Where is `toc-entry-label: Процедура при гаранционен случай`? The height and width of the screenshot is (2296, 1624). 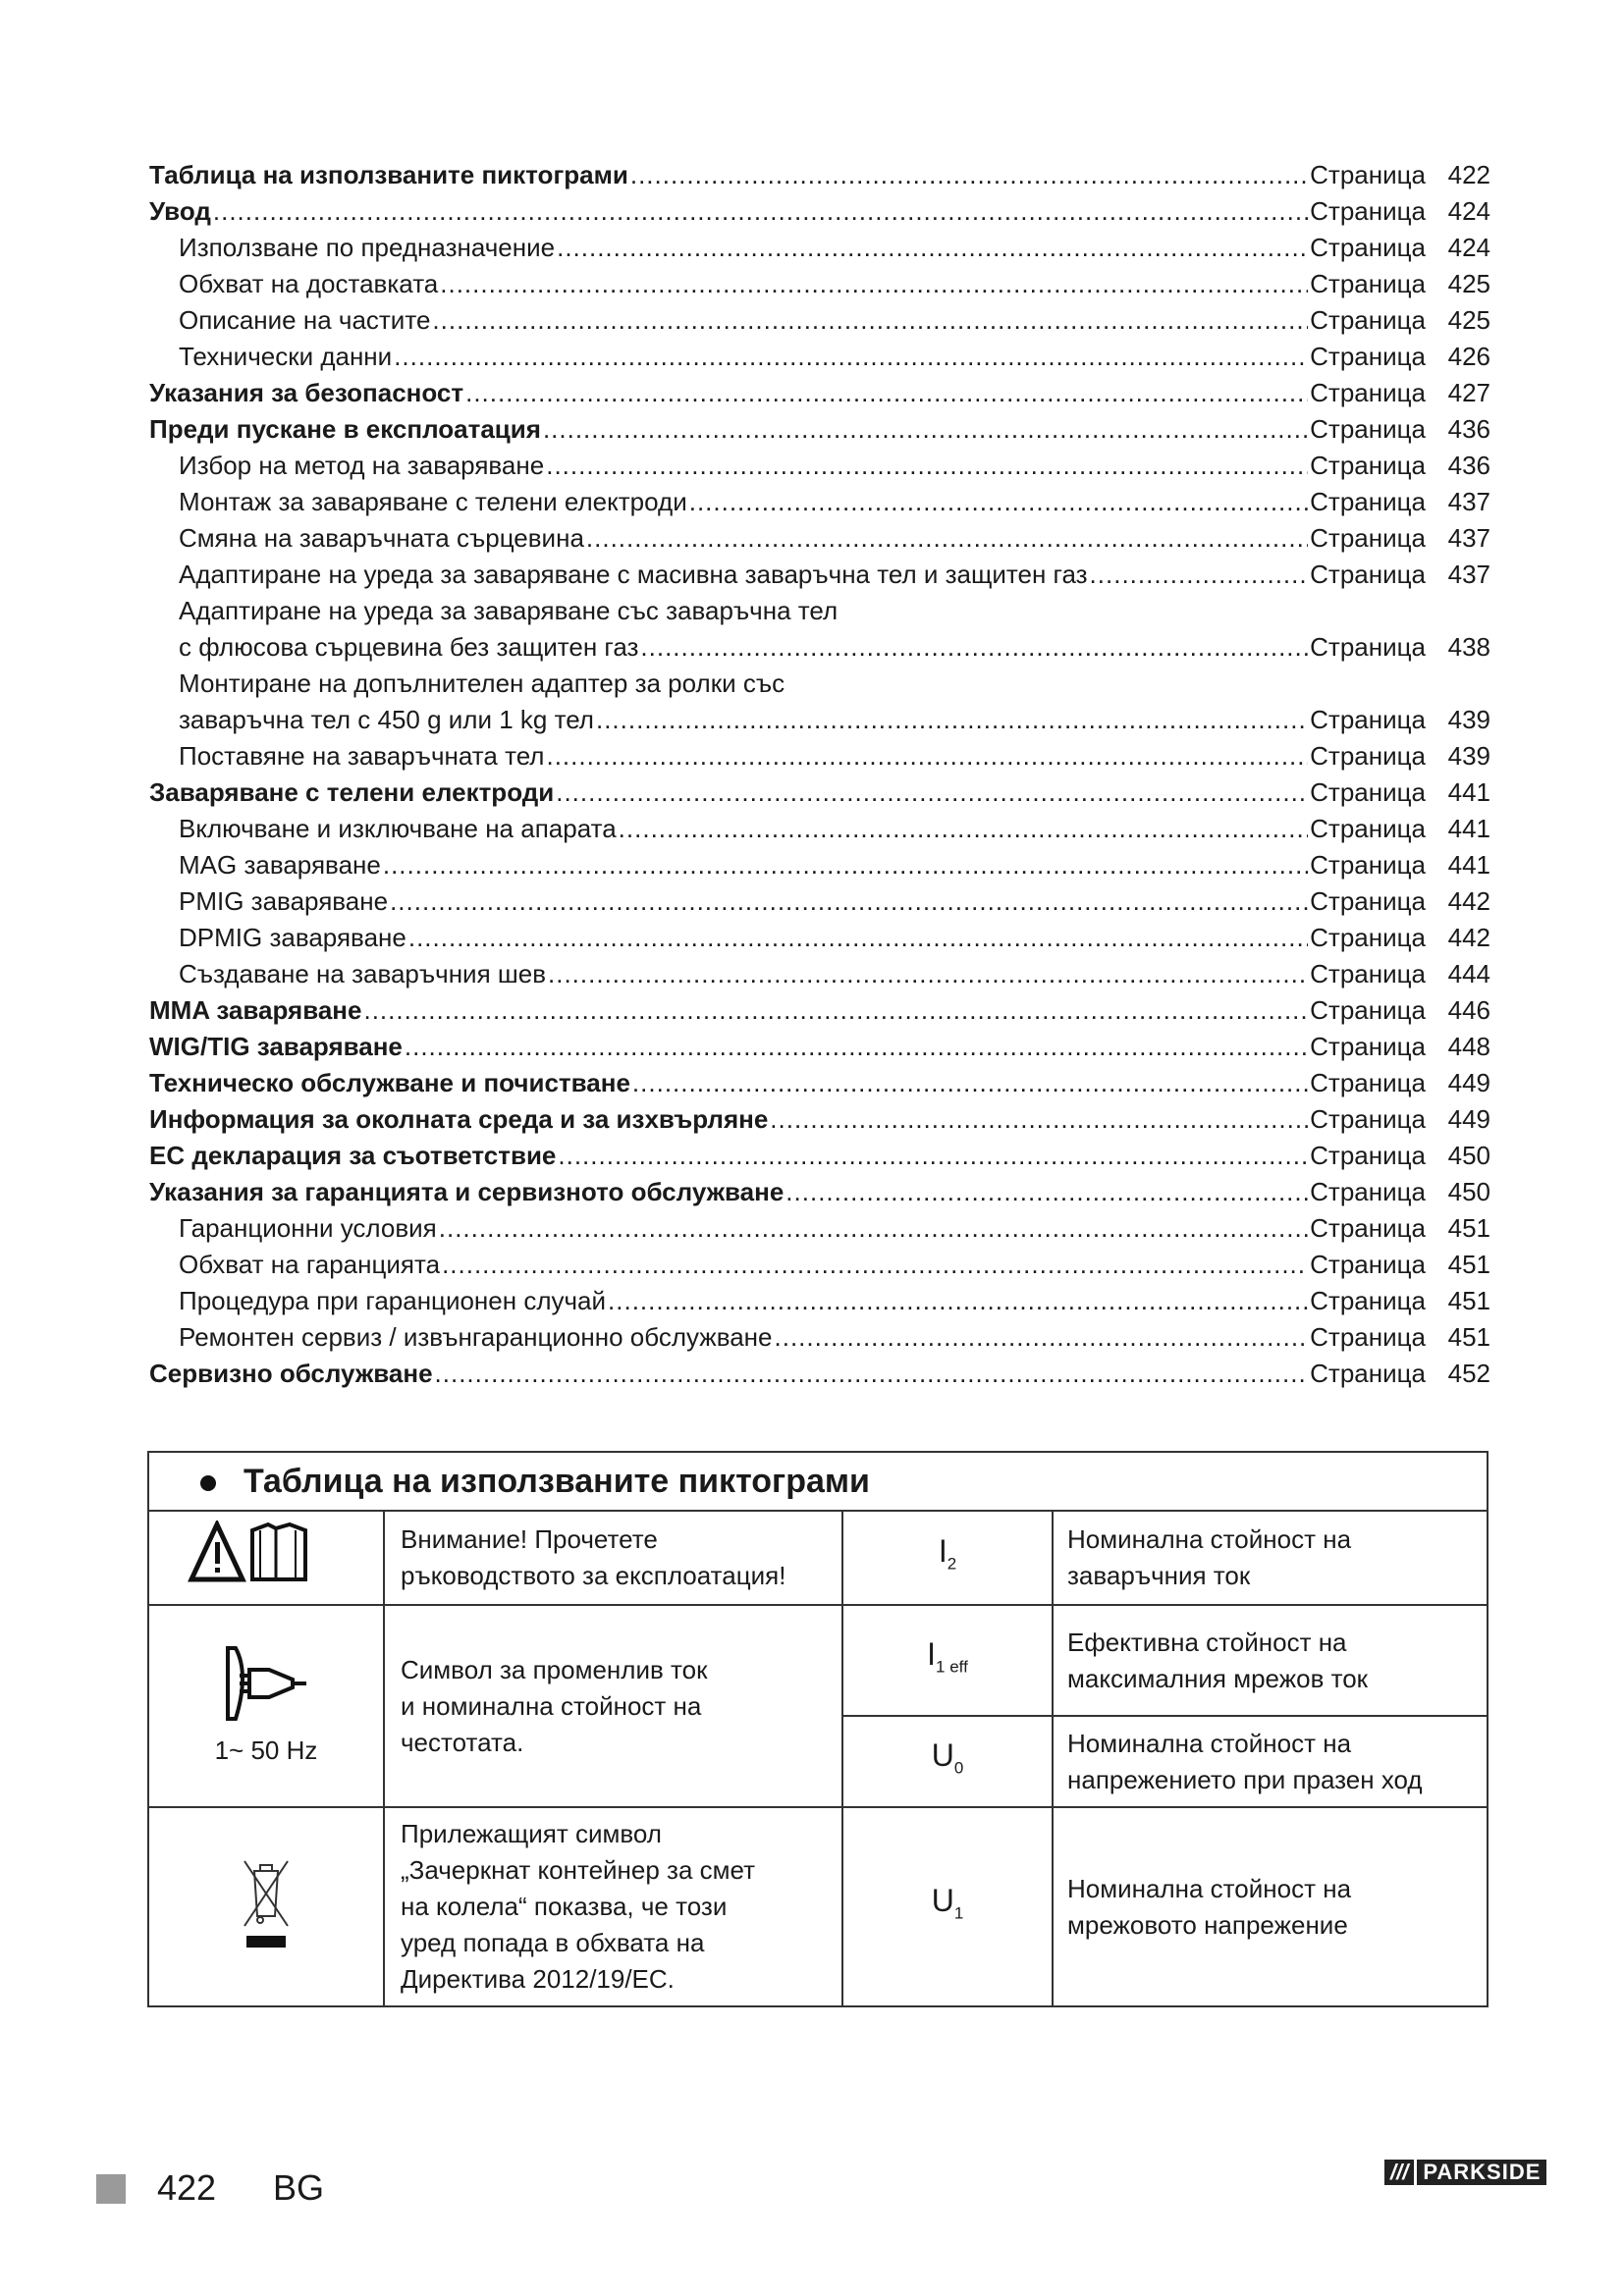 toc-entry-label: Процедура при гаранционен случай is located at coordinates (393, 1301).